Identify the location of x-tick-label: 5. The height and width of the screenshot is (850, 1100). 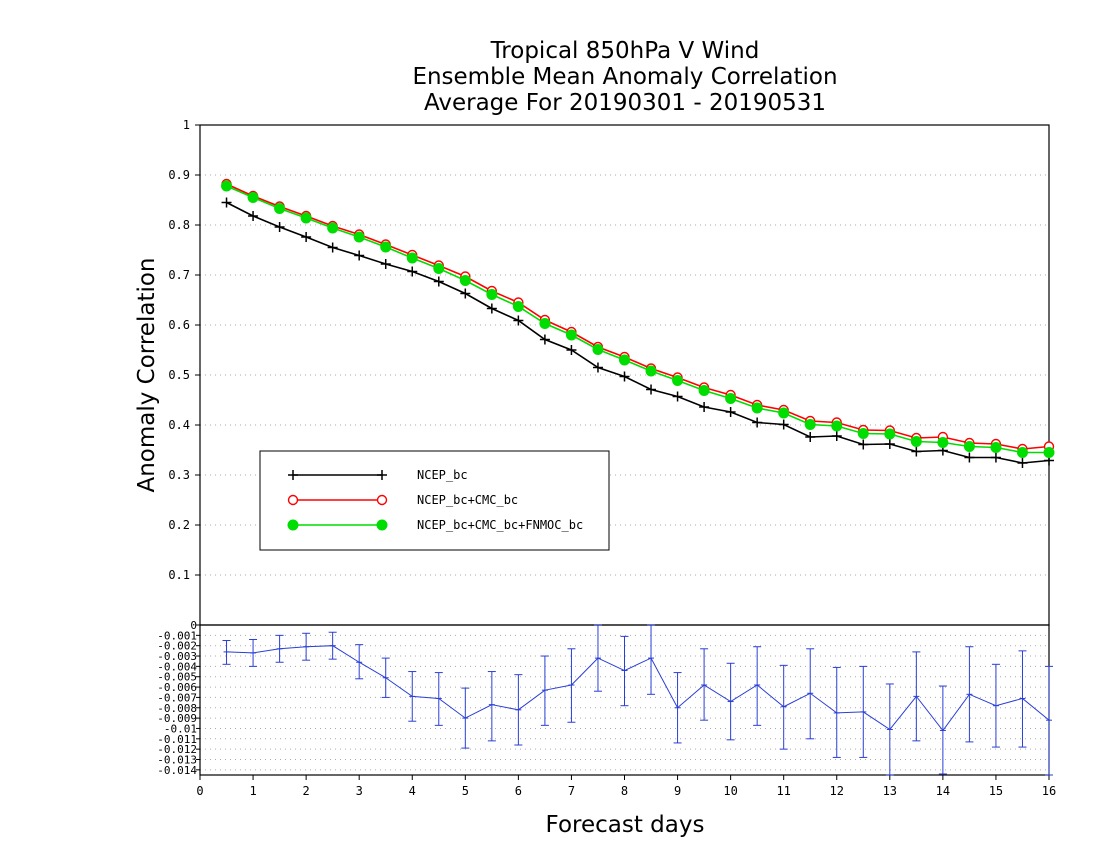
(465, 791).